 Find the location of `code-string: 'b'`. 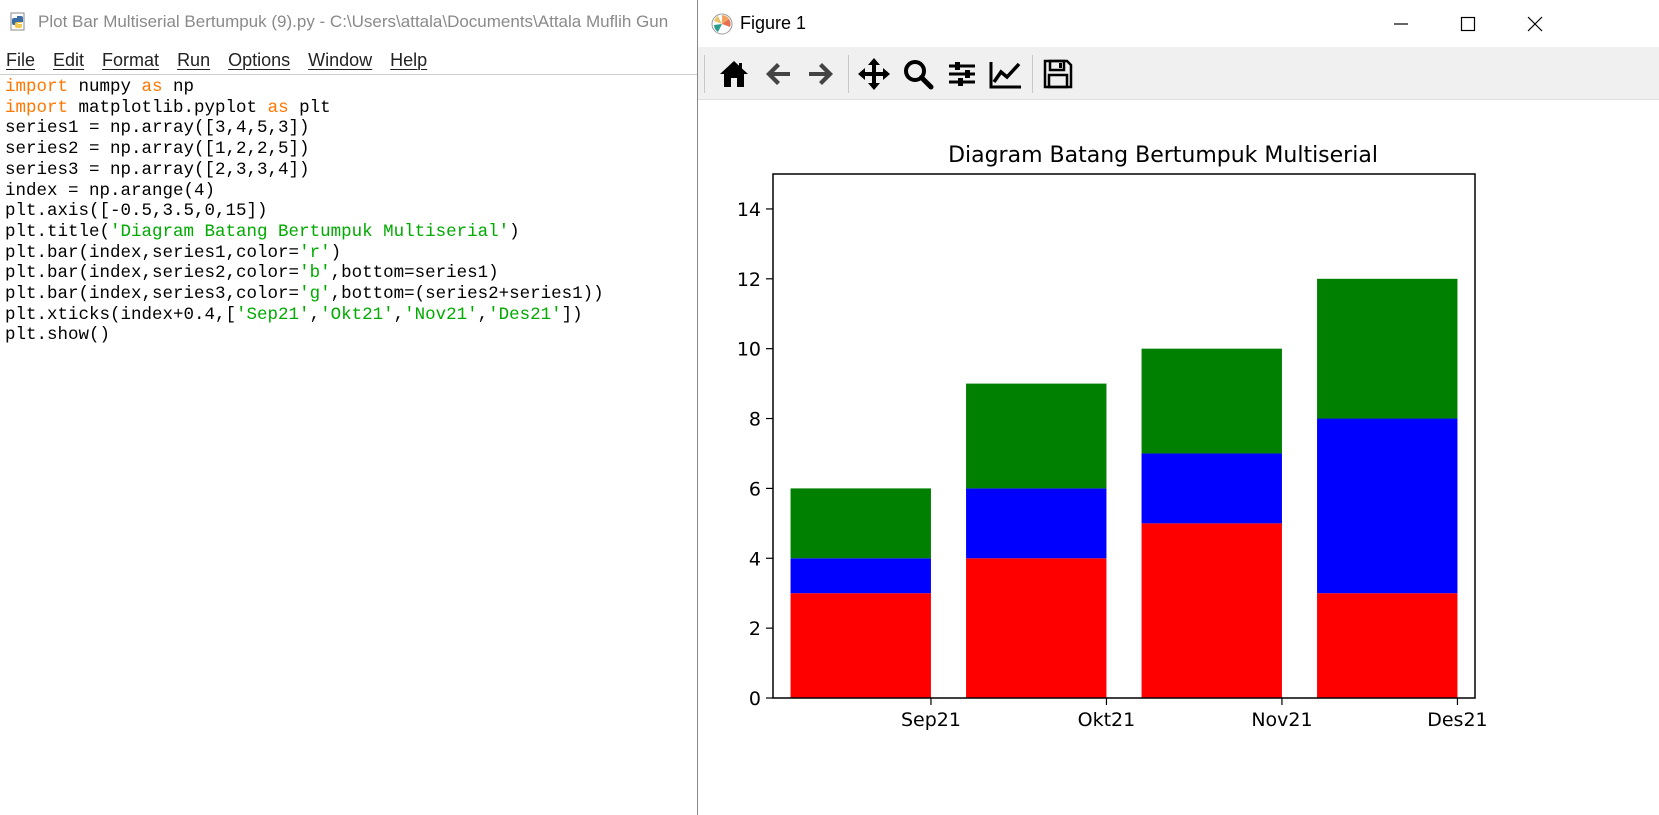

code-string: 'b' is located at coordinates (315, 273).